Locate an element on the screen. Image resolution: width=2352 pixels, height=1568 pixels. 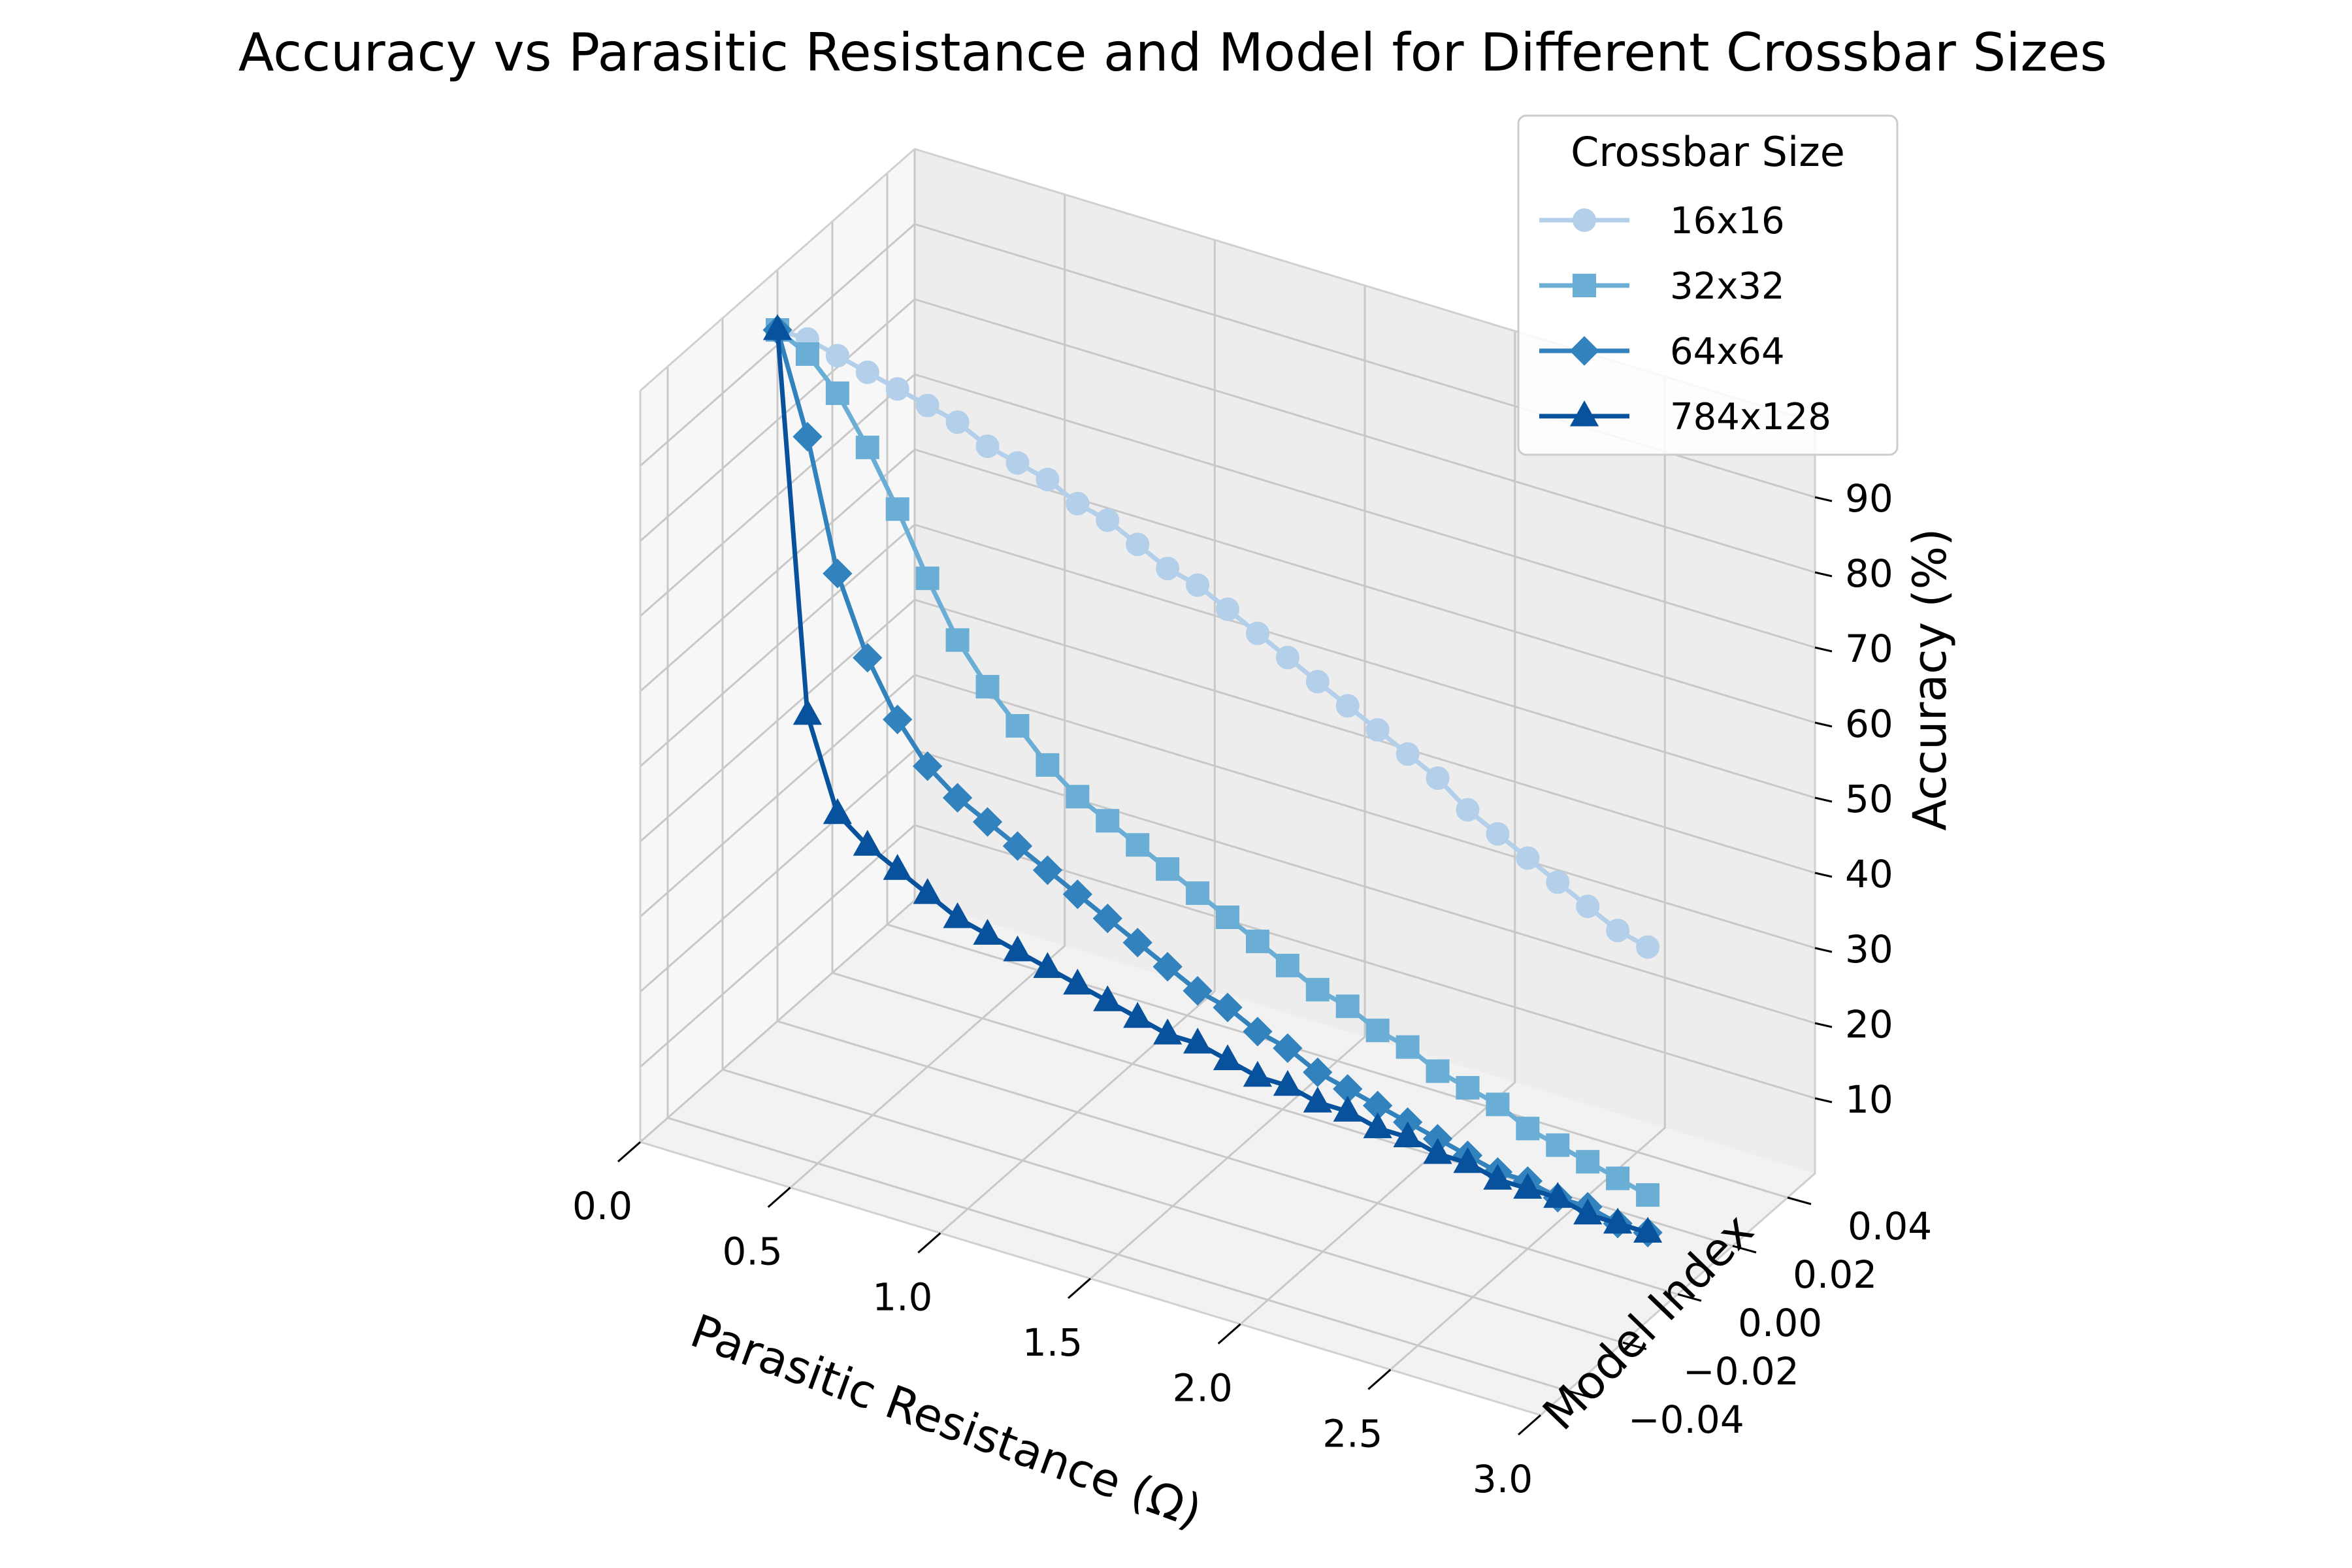
legend-entry: 32x32 is located at coordinates (1662, 286).